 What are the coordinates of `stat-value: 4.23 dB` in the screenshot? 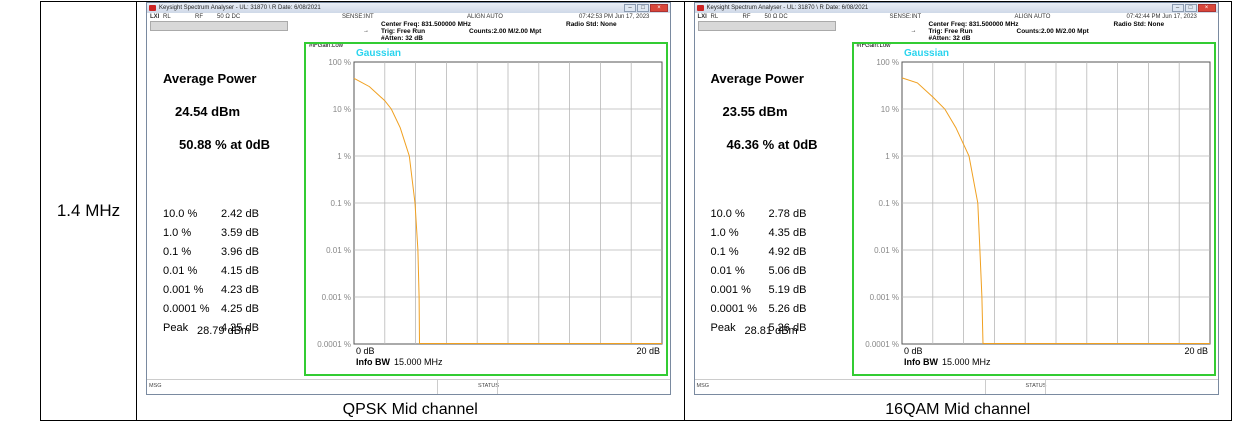 It's located at (240, 290).